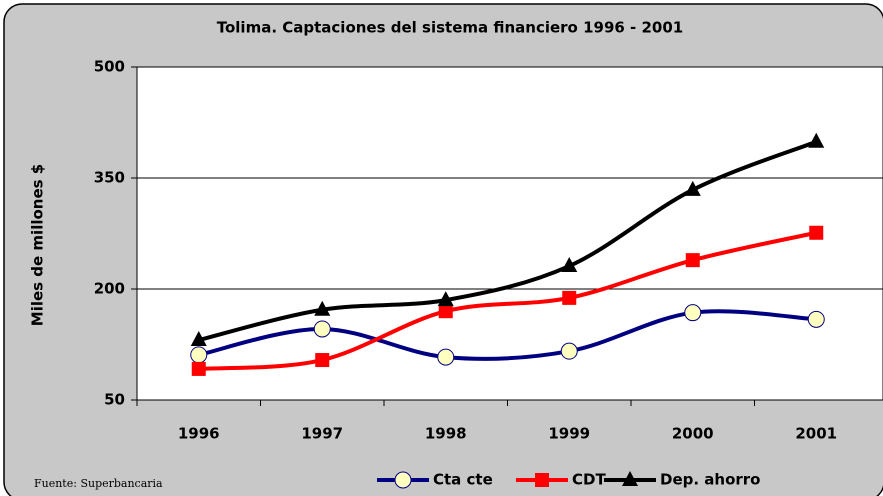  What do you see at coordinates (322, 434) in the screenshot?
I see `x-tick-label: 1997` at bounding box center [322, 434].